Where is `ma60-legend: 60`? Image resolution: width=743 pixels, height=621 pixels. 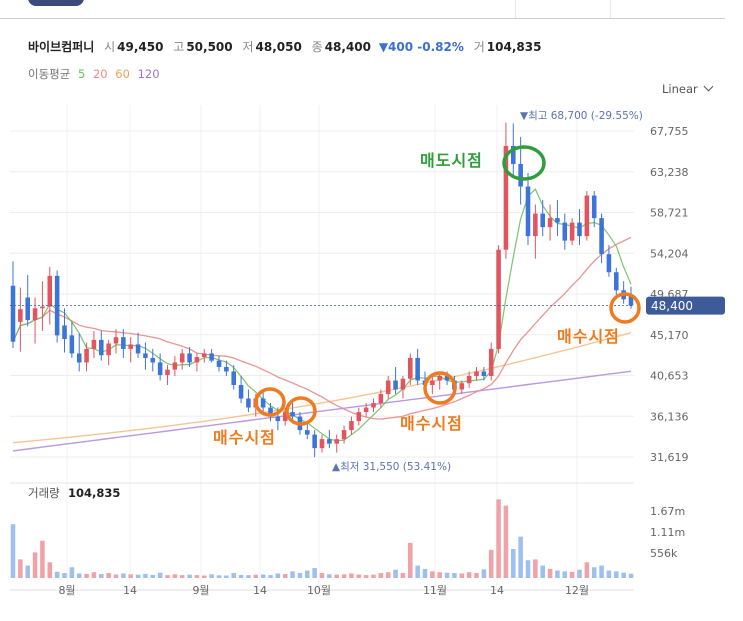
ma60-legend: 60 is located at coordinates (122, 74).